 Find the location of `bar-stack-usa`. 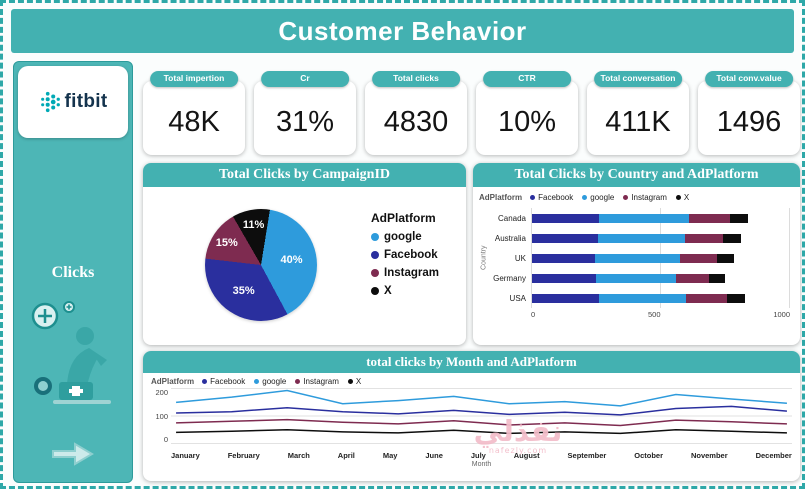

bar-stack-usa is located at coordinates (660, 298).